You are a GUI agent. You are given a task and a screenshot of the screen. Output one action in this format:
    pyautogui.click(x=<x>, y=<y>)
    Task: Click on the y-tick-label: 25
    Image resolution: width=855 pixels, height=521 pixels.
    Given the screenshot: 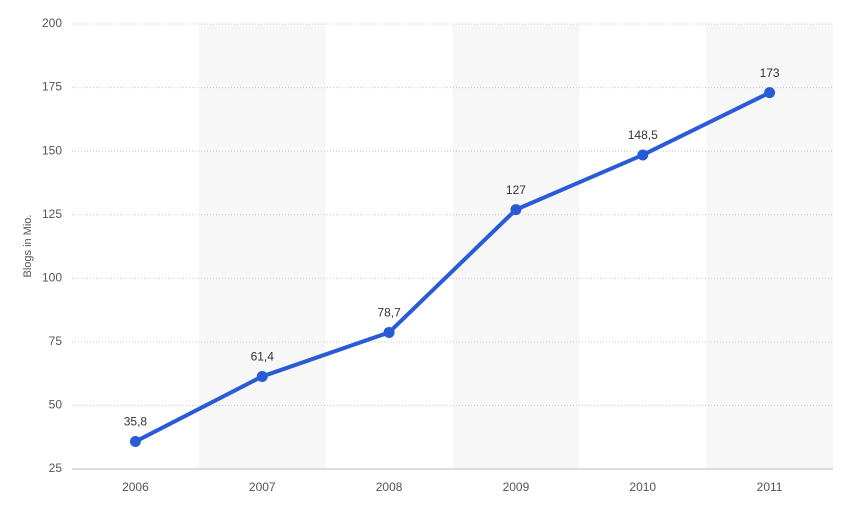 What is the action you would take?
    pyautogui.click(x=56, y=468)
    